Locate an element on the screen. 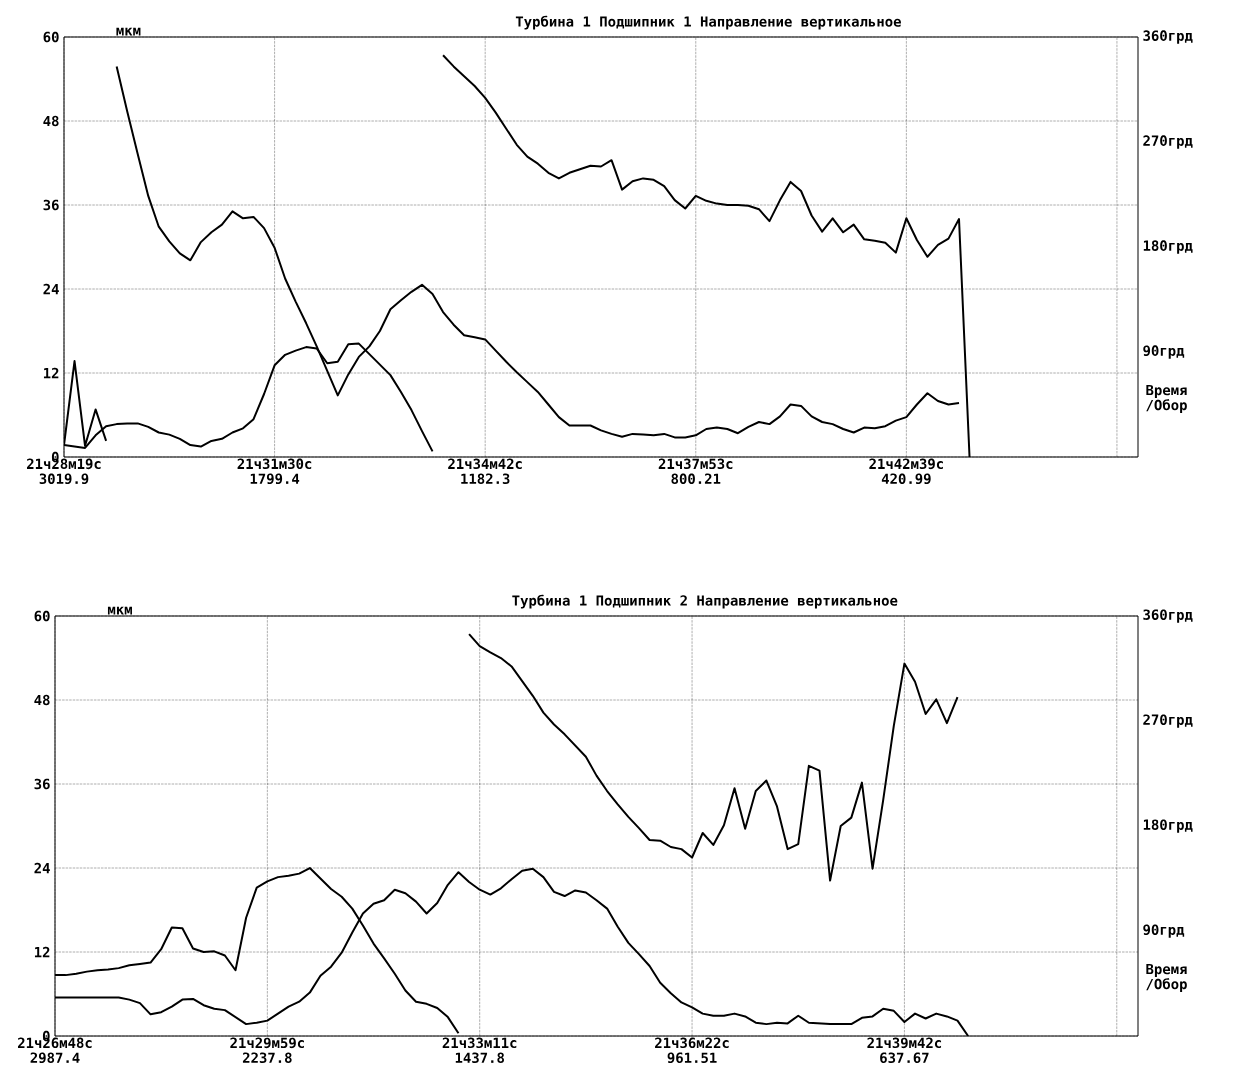  x-tick-label: 21ч37м53с 800.21 is located at coordinates (695, 471).